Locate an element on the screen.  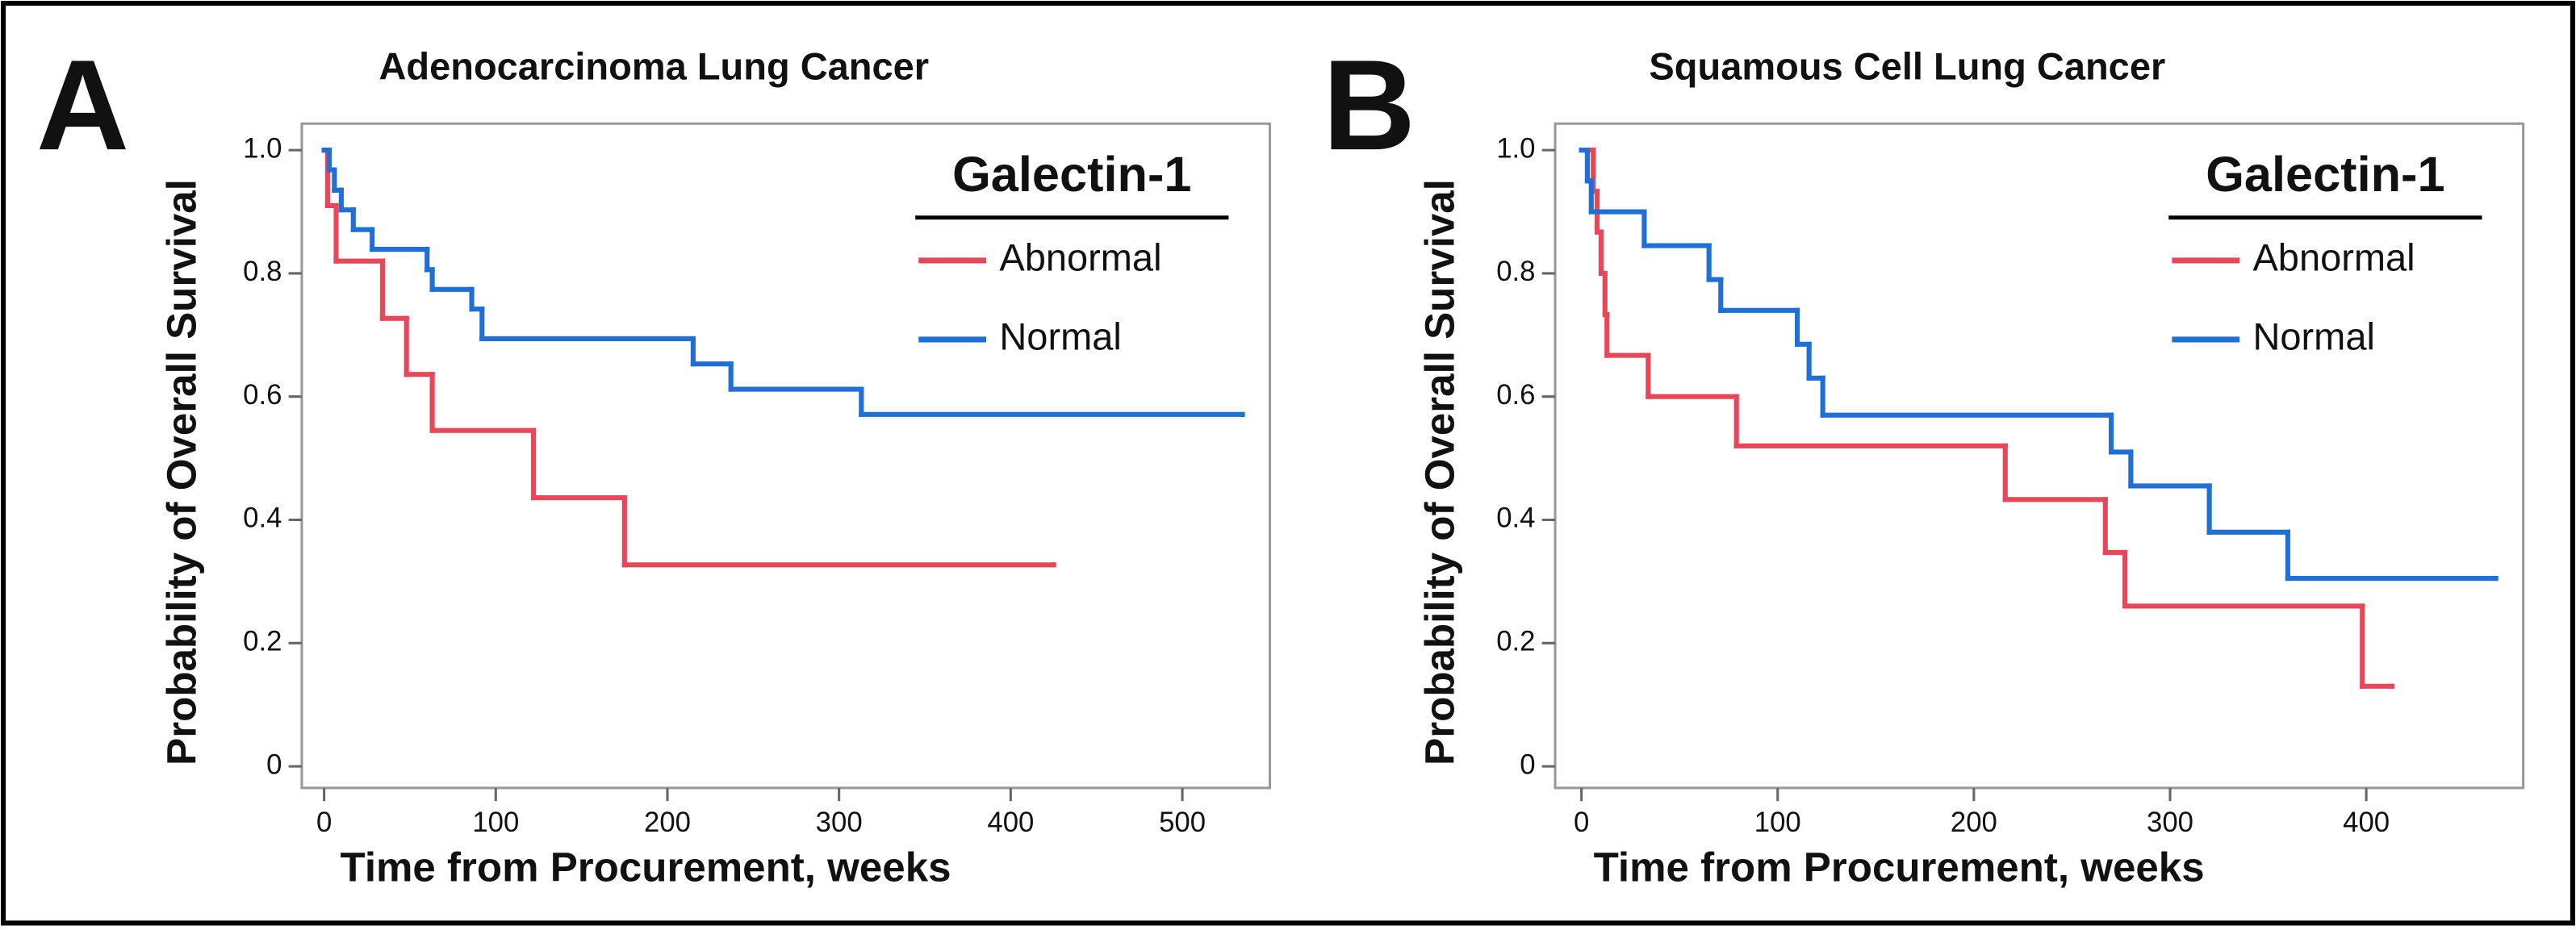
x-tick-label: 500 is located at coordinates (1182, 822).